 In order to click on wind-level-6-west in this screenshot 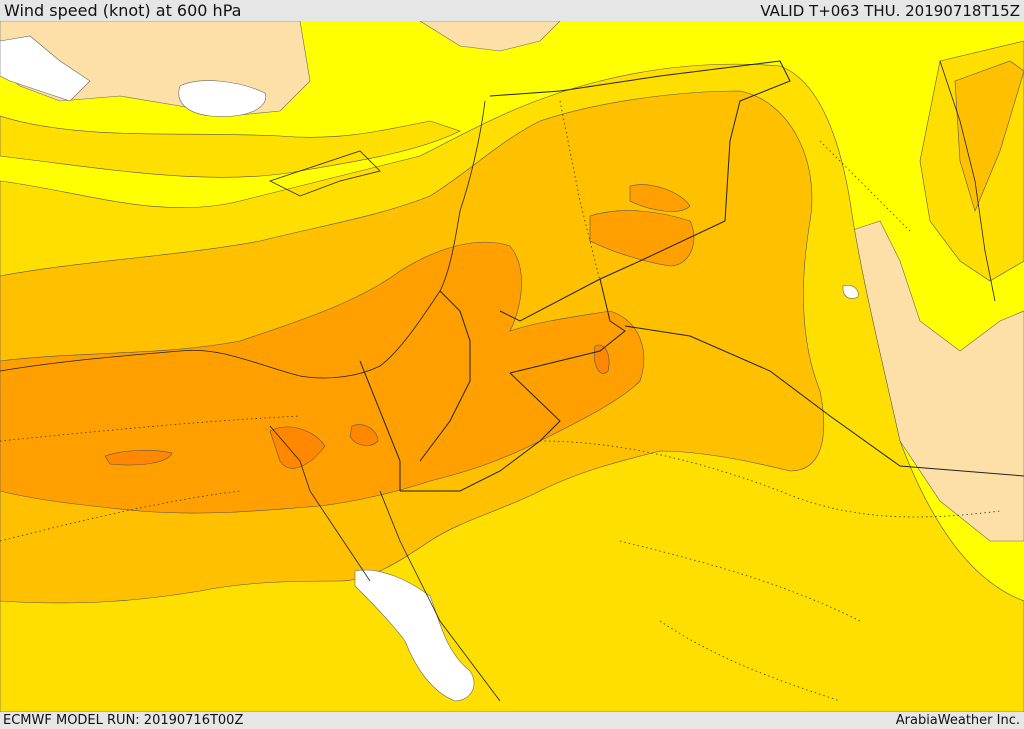, I will do `click(138, 458)`.